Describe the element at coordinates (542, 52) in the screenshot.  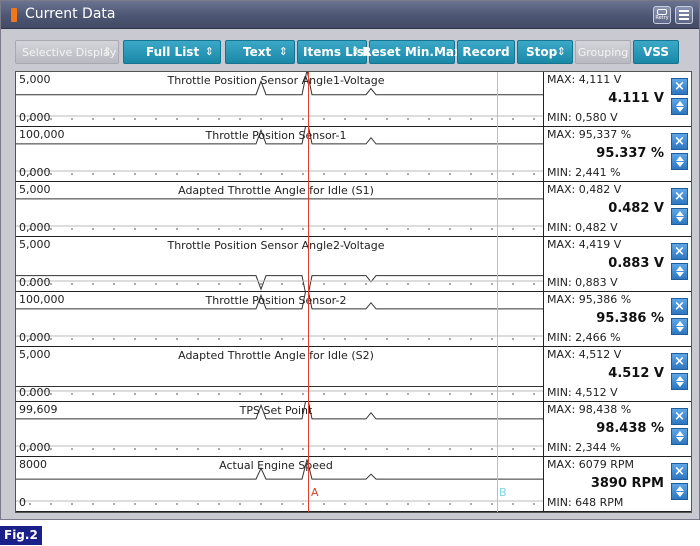
I see `button-label: Stop` at that location.